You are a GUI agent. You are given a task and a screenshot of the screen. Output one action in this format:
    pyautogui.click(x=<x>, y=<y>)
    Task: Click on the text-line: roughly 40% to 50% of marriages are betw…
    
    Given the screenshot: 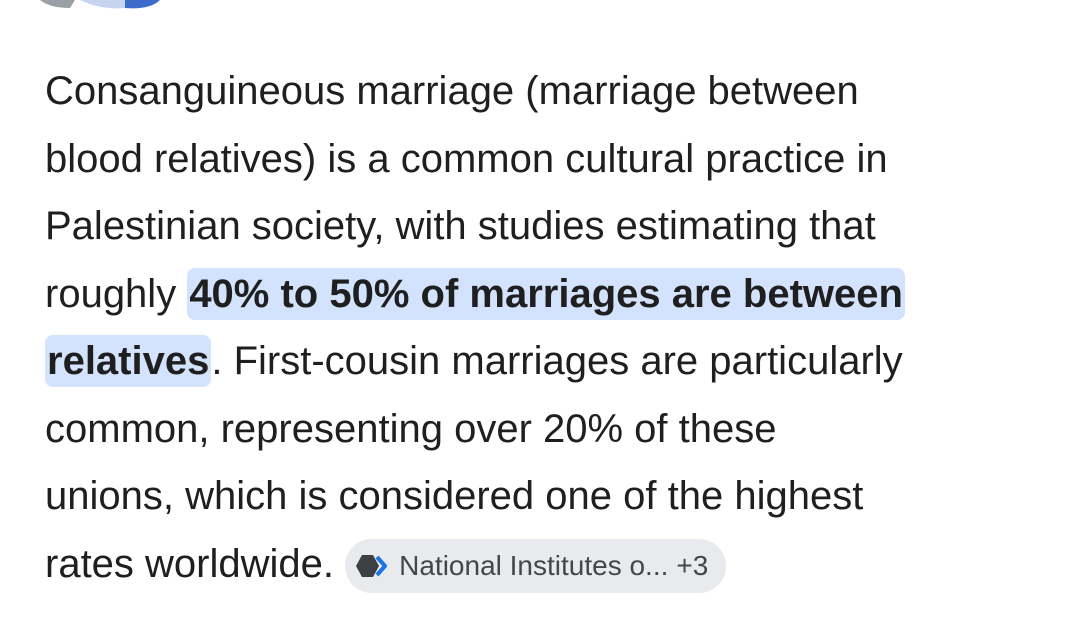 What is the action you would take?
    pyautogui.click(x=555, y=295)
    